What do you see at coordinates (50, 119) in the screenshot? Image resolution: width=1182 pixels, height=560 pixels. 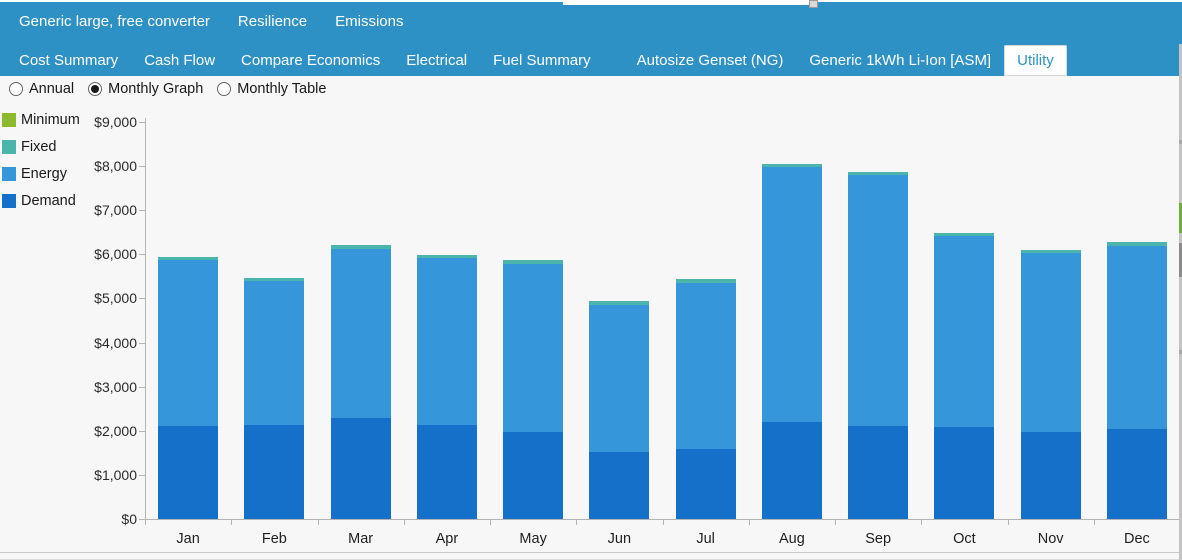 I see `legend-label-minimum: Minimum` at bounding box center [50, 119].